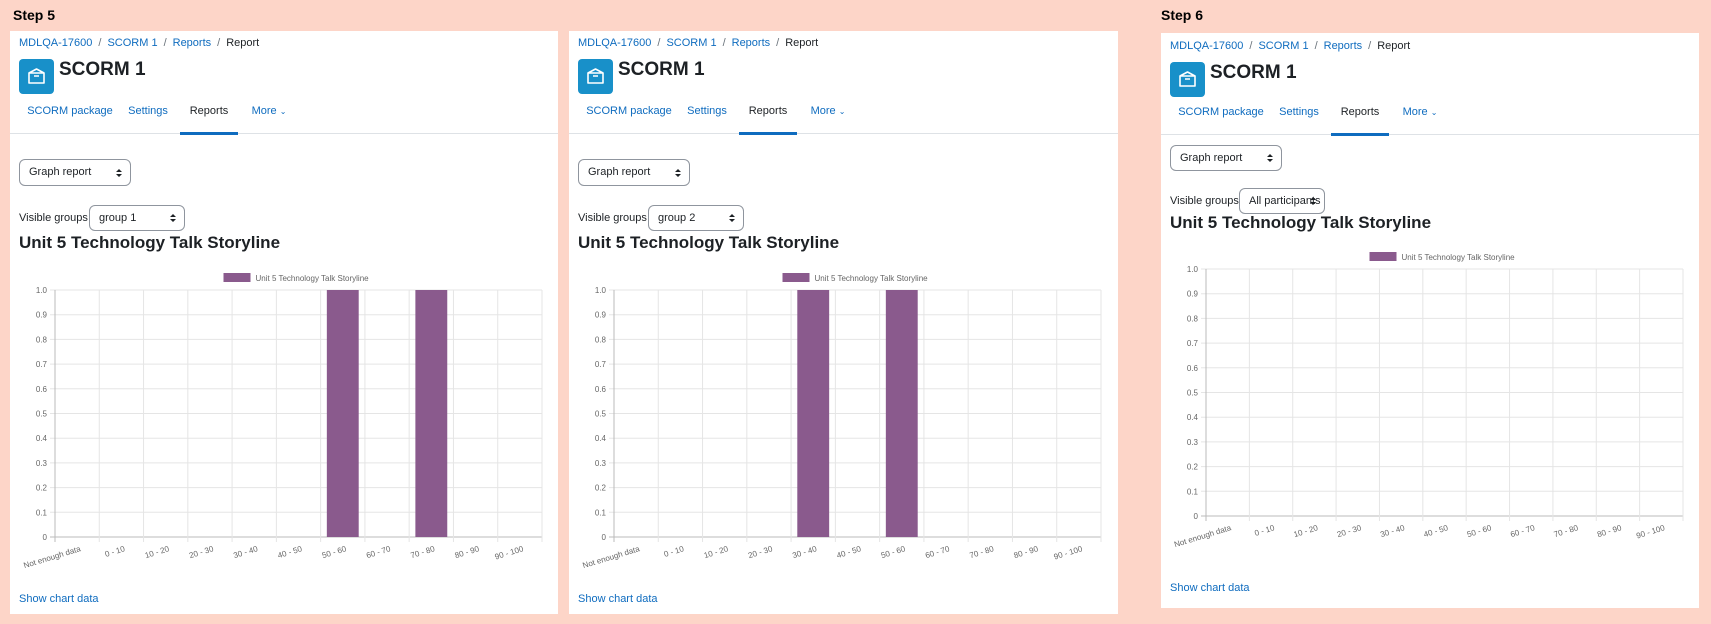 Image resolution: width=1711 pixels, height=624 pixels. What do you see at coordinates (760, 552) in the screenshot?
I see `x-tick-label: 20 - 30` at bounding box center [760, 552].